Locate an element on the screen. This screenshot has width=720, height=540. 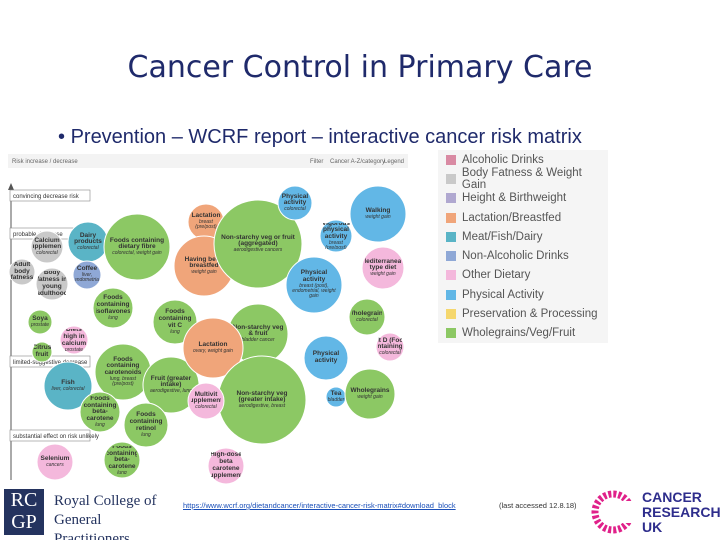
bubble-sub: liver, colorectal is located at coordinates (68, 388).